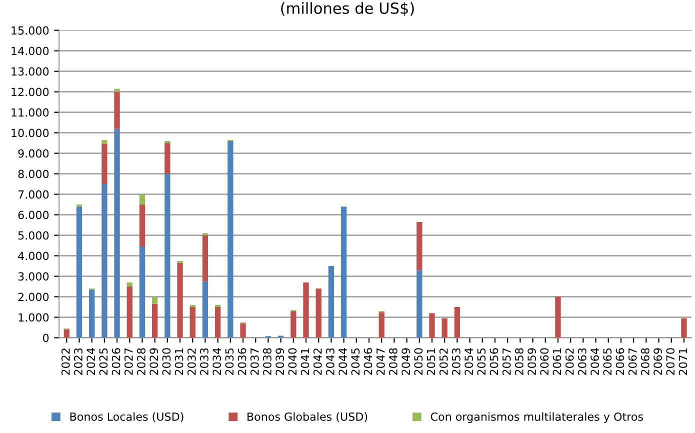 The width and height of the screenshot is (695, 433). What do you see at coordinates (431, 361) in the screenshot?
I see `x-tick-label: 2051` at bounding box center [431, 361].